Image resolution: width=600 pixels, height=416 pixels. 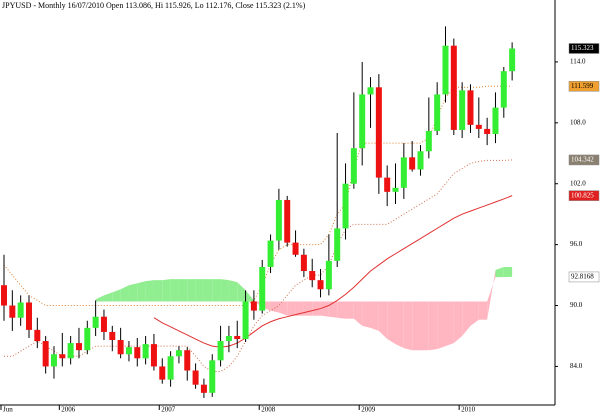 I want to click on x-tick-label: 2010, so click(x=468, y=410).